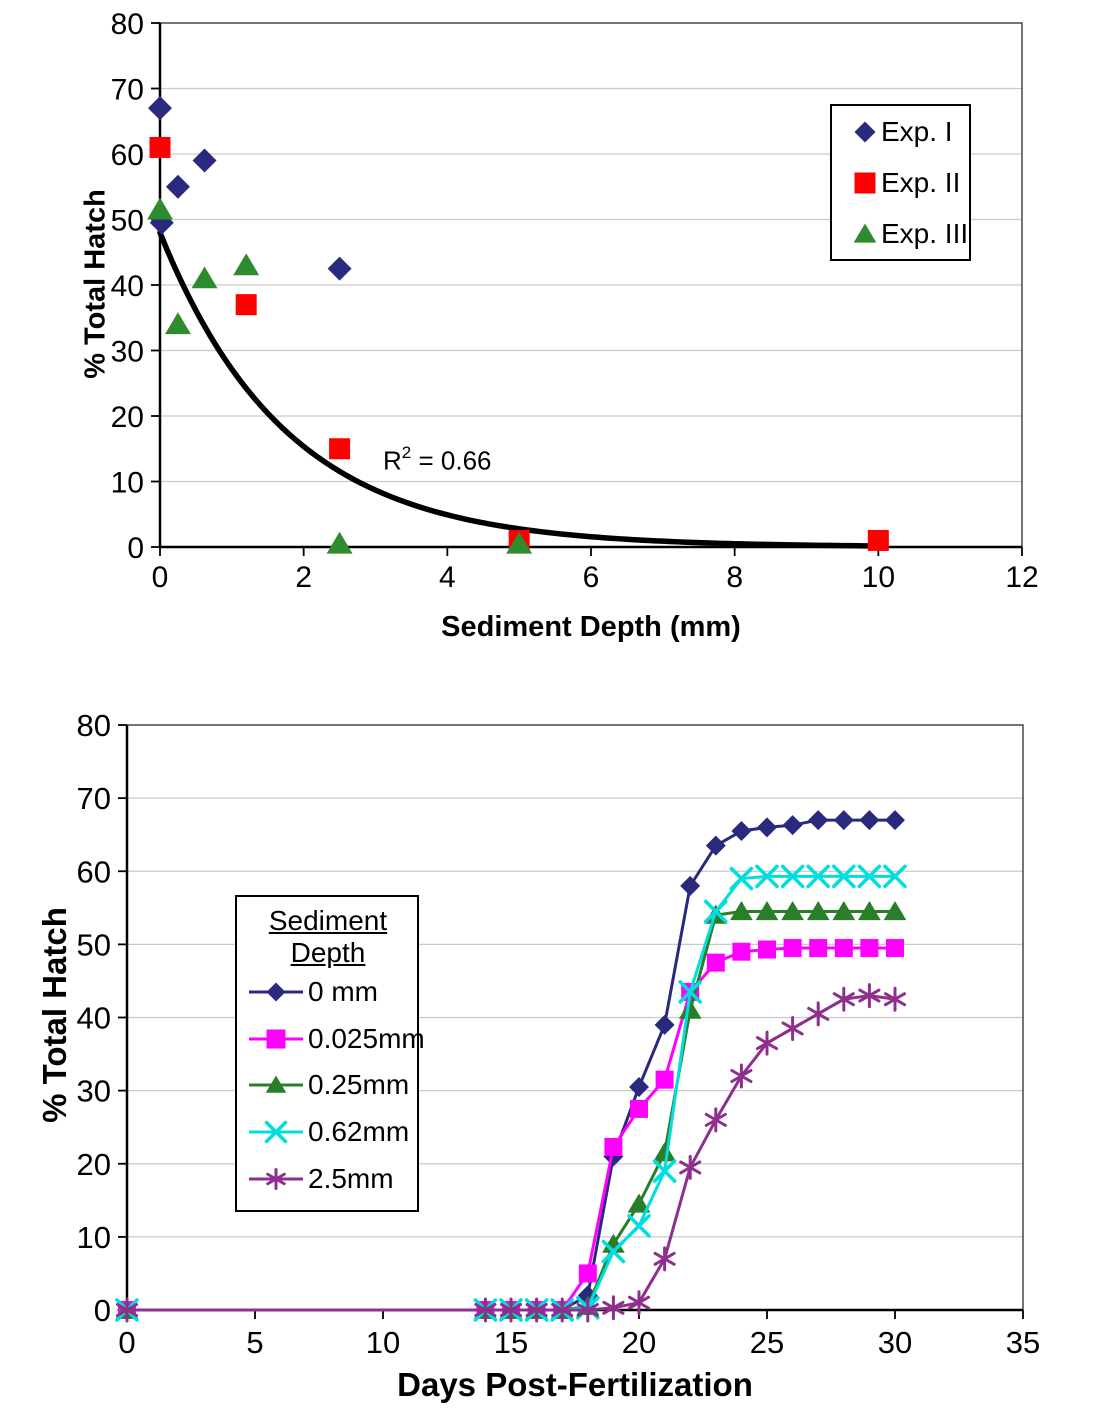  What do you see at coordinates (127, 286) in the screenshot?
I see `y-tick-label: 40` at bounding box center [127, 286].